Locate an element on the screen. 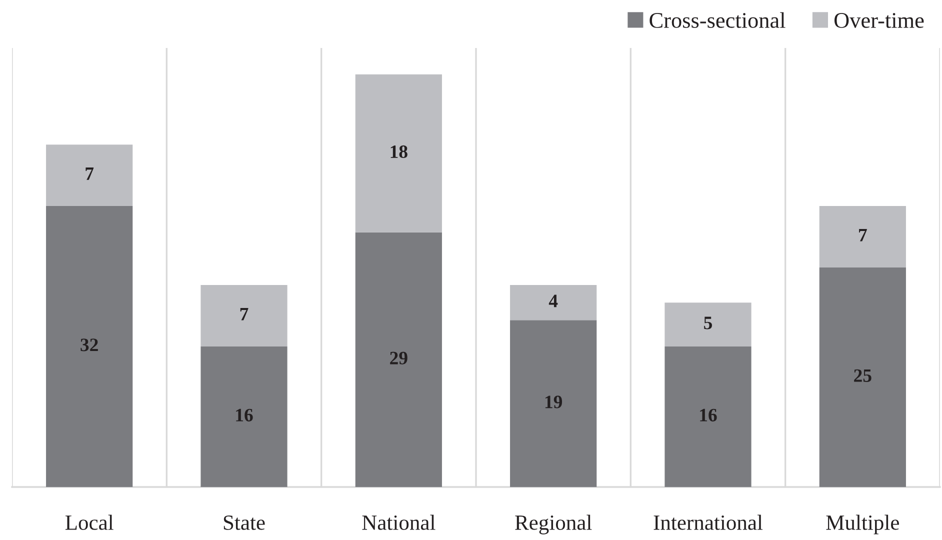 The height and width of the screenshot is (540, 942). data-label: 25 is located at coordinates (863, 375).